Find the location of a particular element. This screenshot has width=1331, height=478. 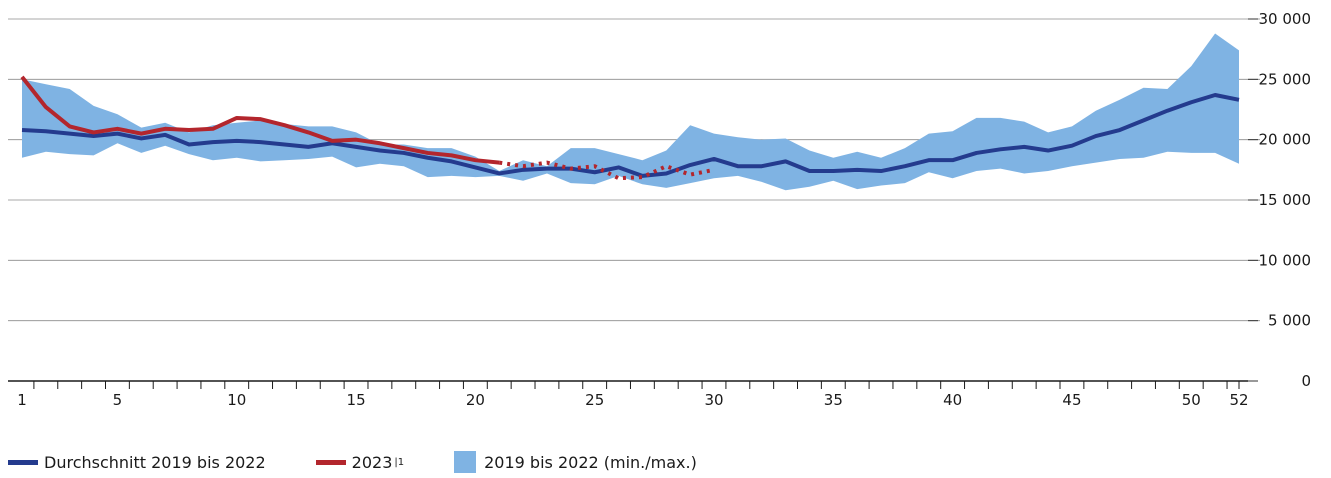

legend-swatch-average is located at coordinates (23, 462).